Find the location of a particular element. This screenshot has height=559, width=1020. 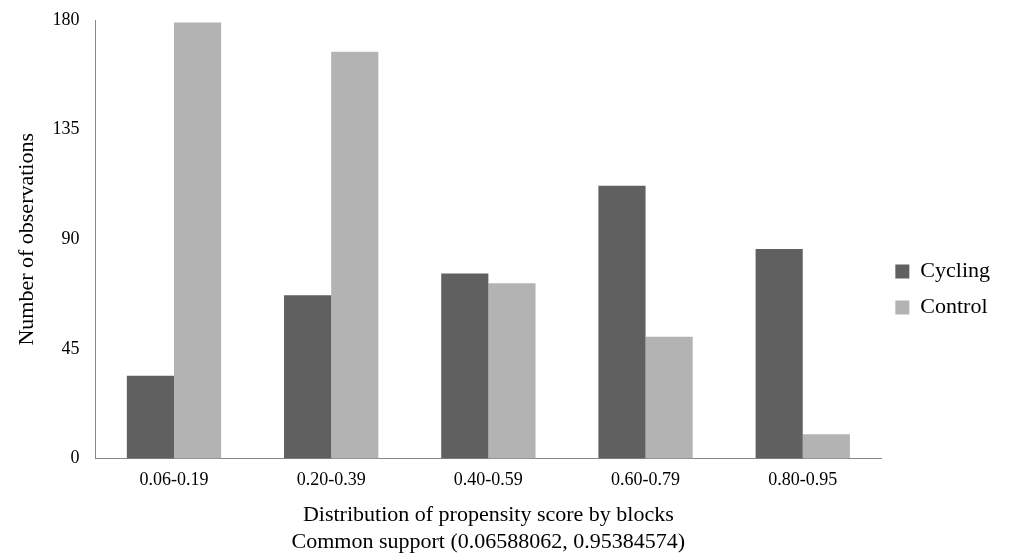

x-axis-title: Distribution of propensity score by blocks is located at coordinates (488, 514).